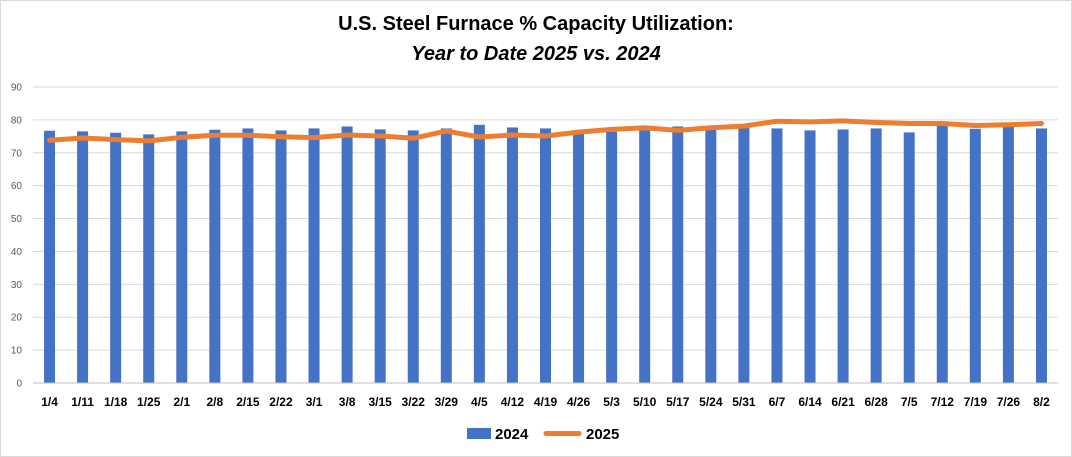 Image resolution: width=1072 pixels, height=457 pixels. I want to click on x-tick-label: 6/28, so click(876, 402).